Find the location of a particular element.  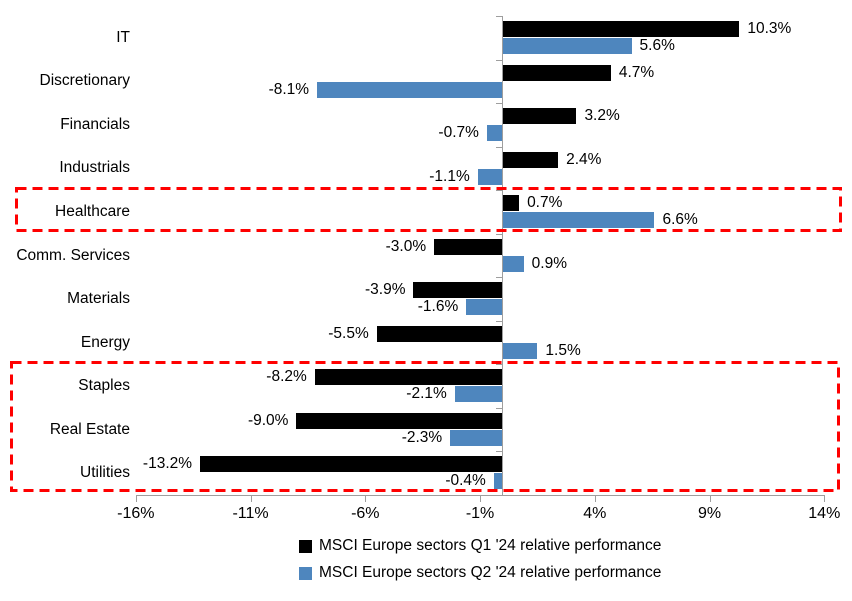

value-label: -0.4% is located at coordinates (465, 481).